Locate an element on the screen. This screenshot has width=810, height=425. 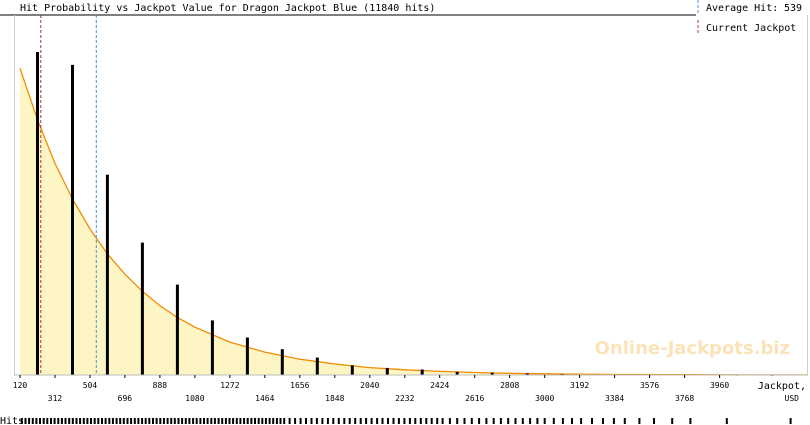
tick-label-top: 3576 is located at coordinates (649, 385).